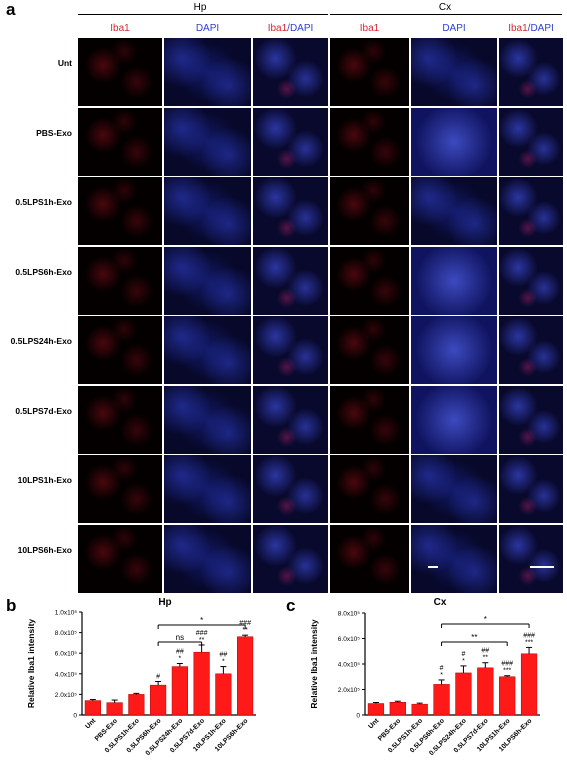  I want to click on panel-label-b: b, so click(11, 605).